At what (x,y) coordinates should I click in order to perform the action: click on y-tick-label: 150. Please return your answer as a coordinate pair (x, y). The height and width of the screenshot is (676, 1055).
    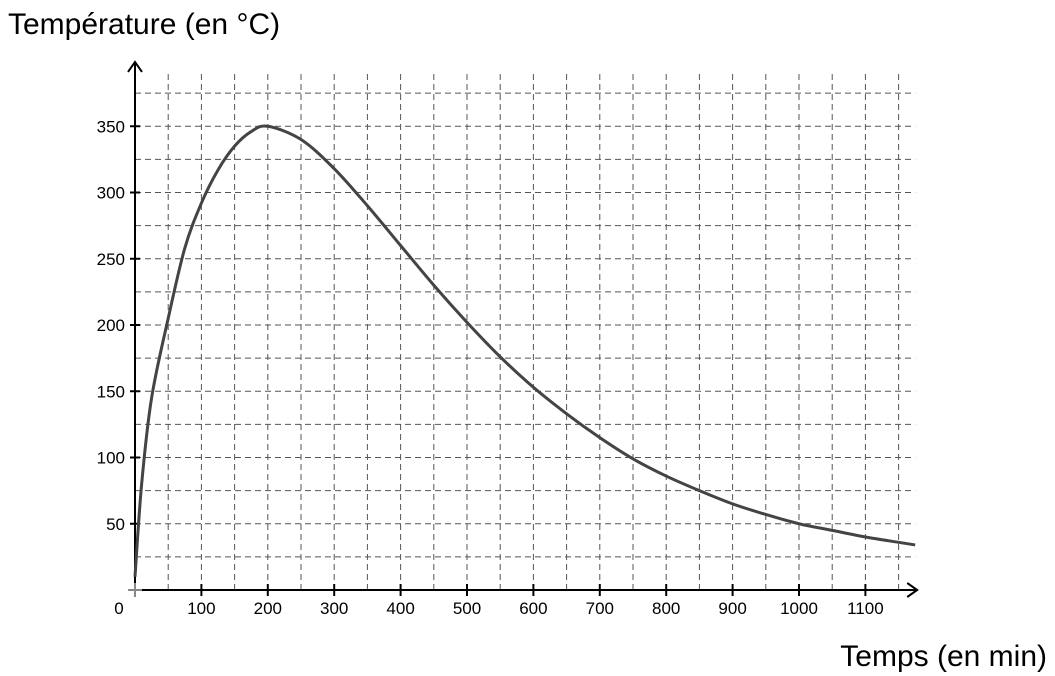
    Looking at the image, I should click on (111, 391).